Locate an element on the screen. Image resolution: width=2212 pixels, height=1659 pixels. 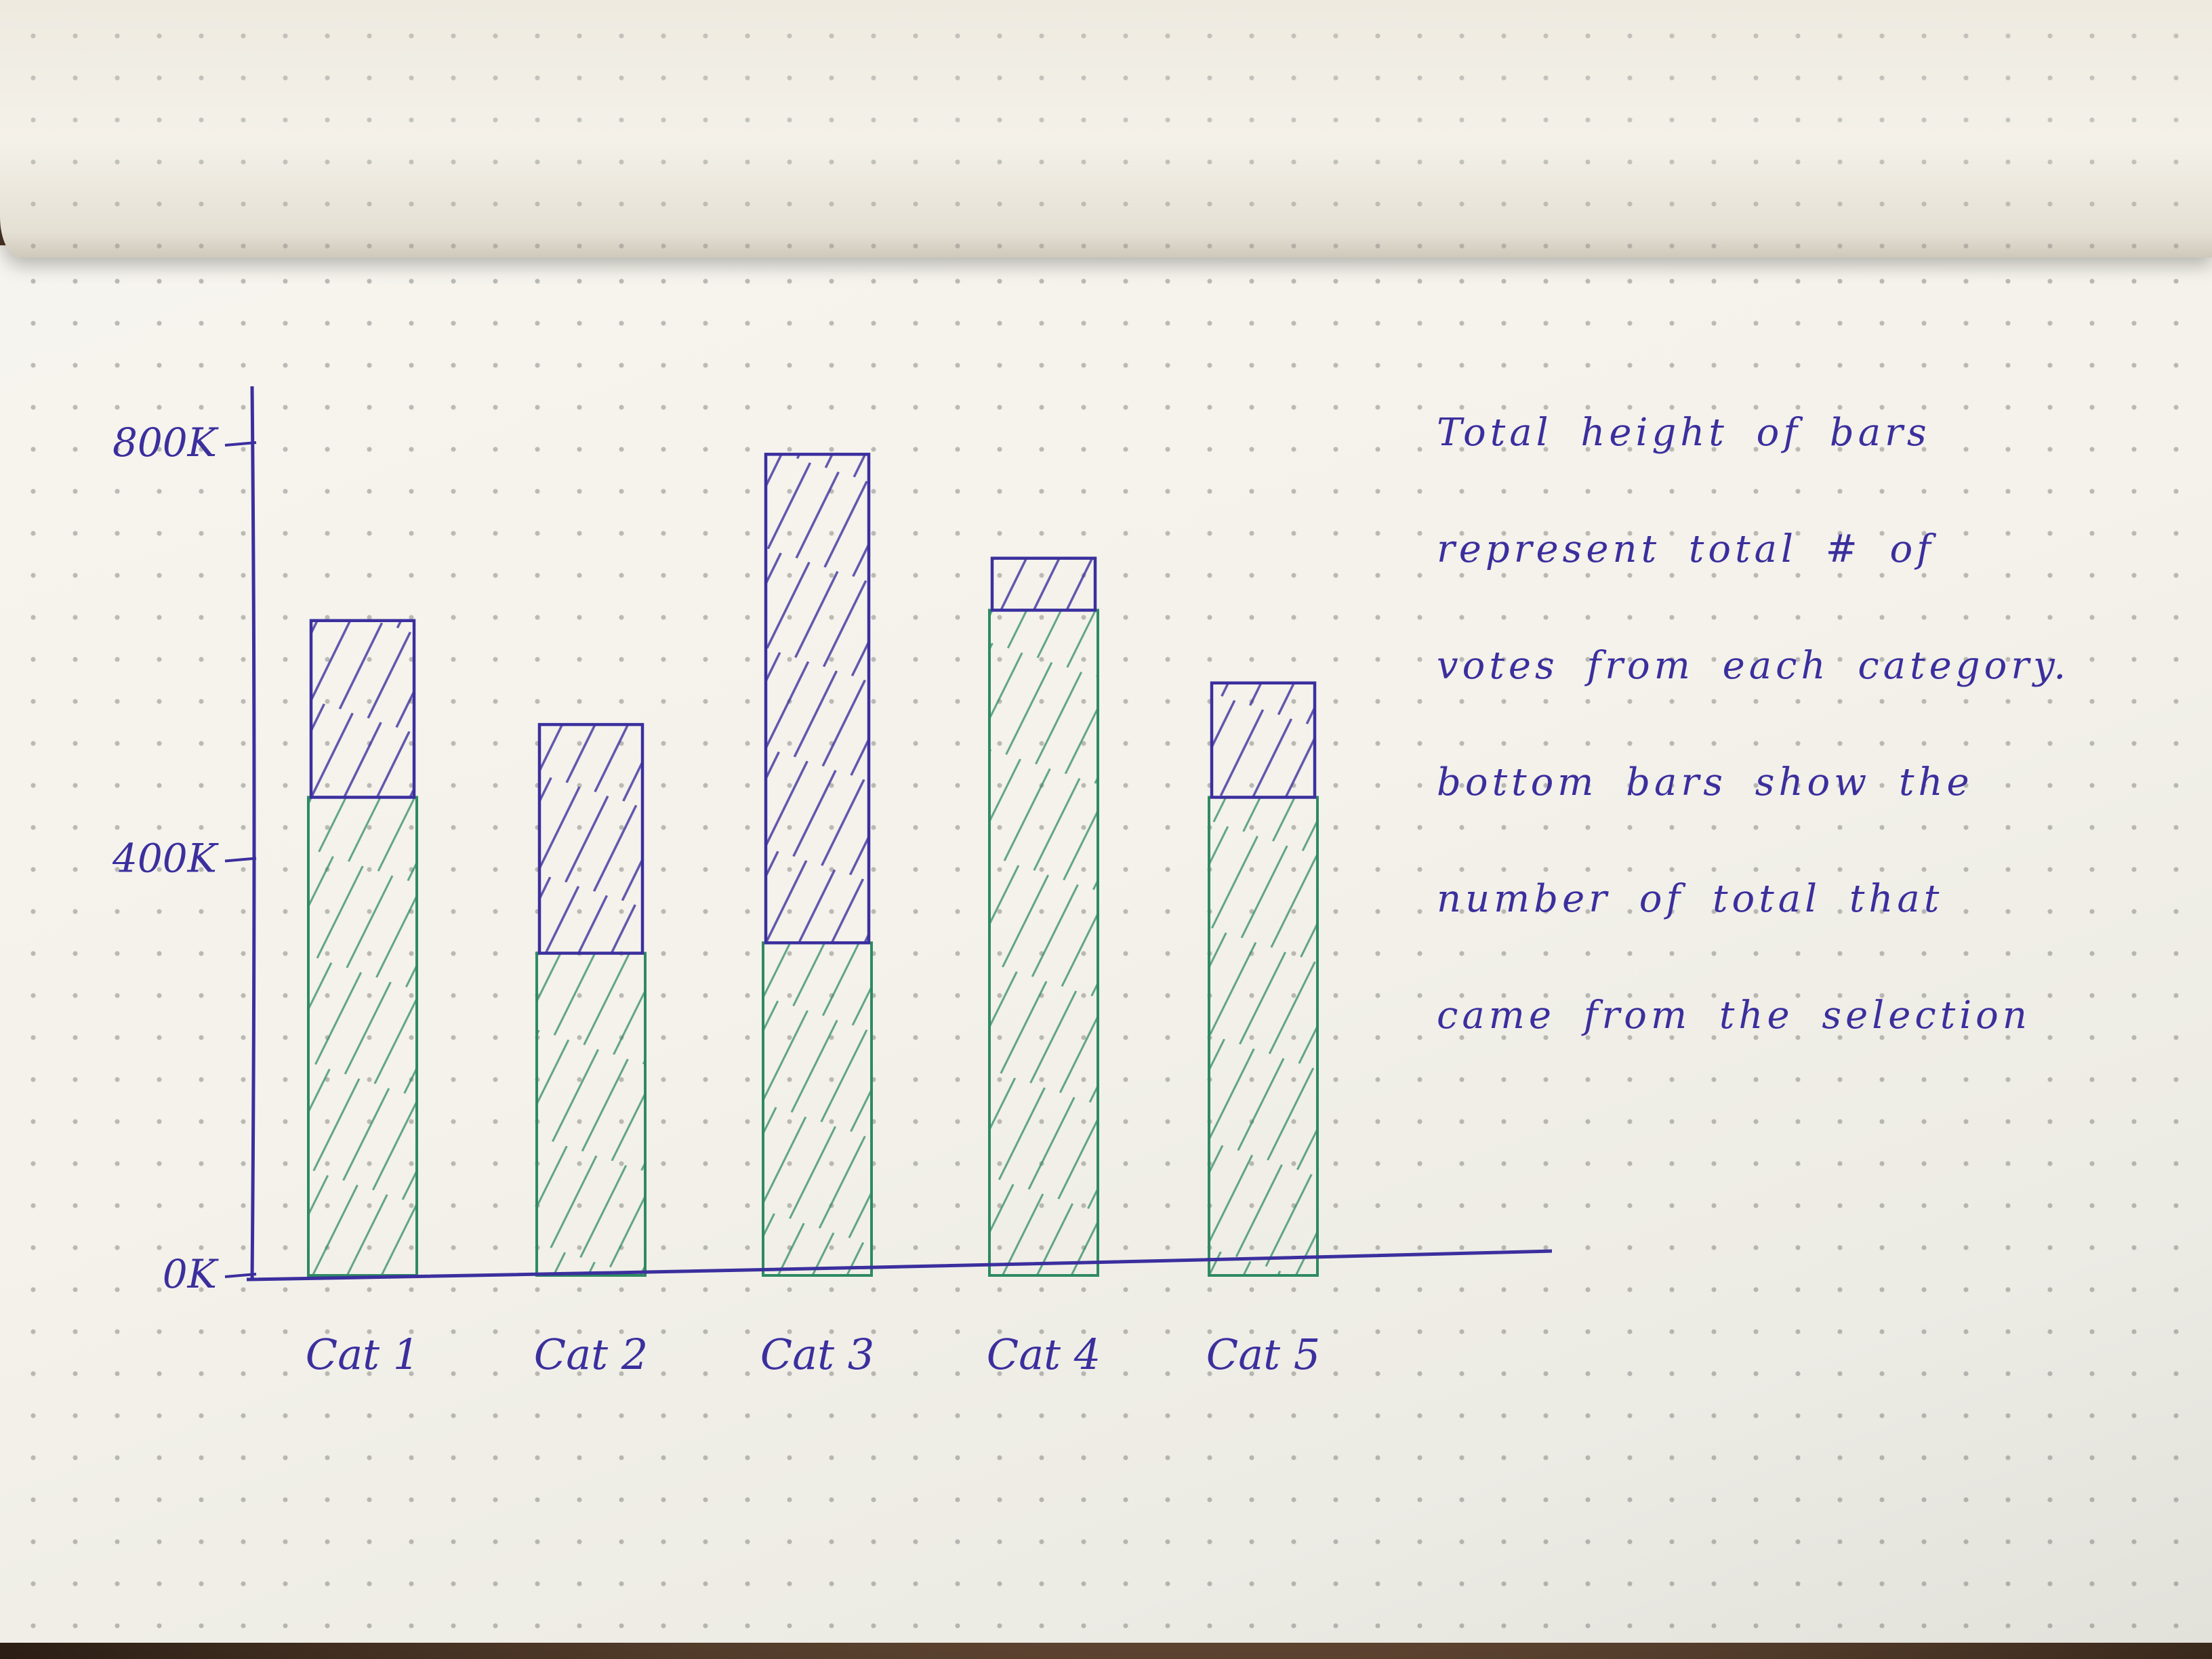
x-tick-label: Cat 5 is located at coordinates (1263, 1354).